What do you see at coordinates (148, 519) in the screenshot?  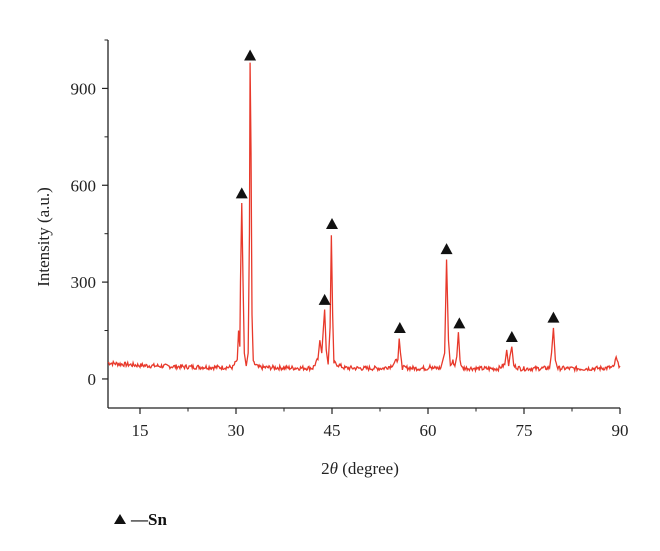 I see `legend-label: —Sn` at bounding box center [148, 519].